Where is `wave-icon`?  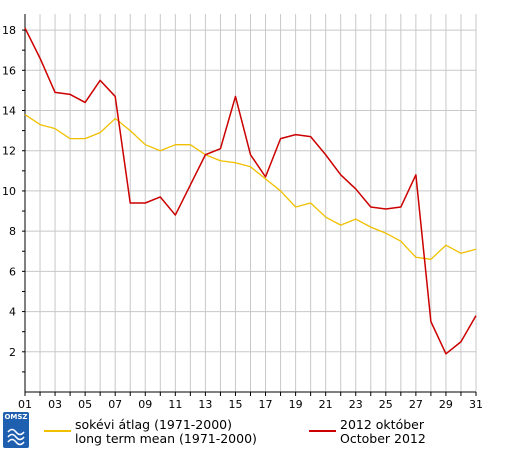 wave-icon is located at coordinates (16, 437).